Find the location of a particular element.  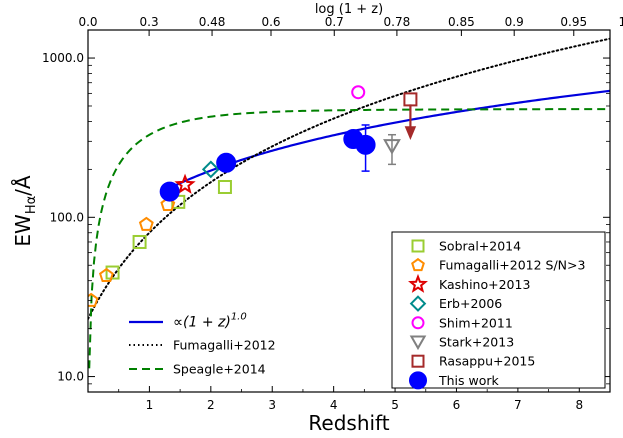

x-tick-label: 8 is located at coordinates (579, 405).